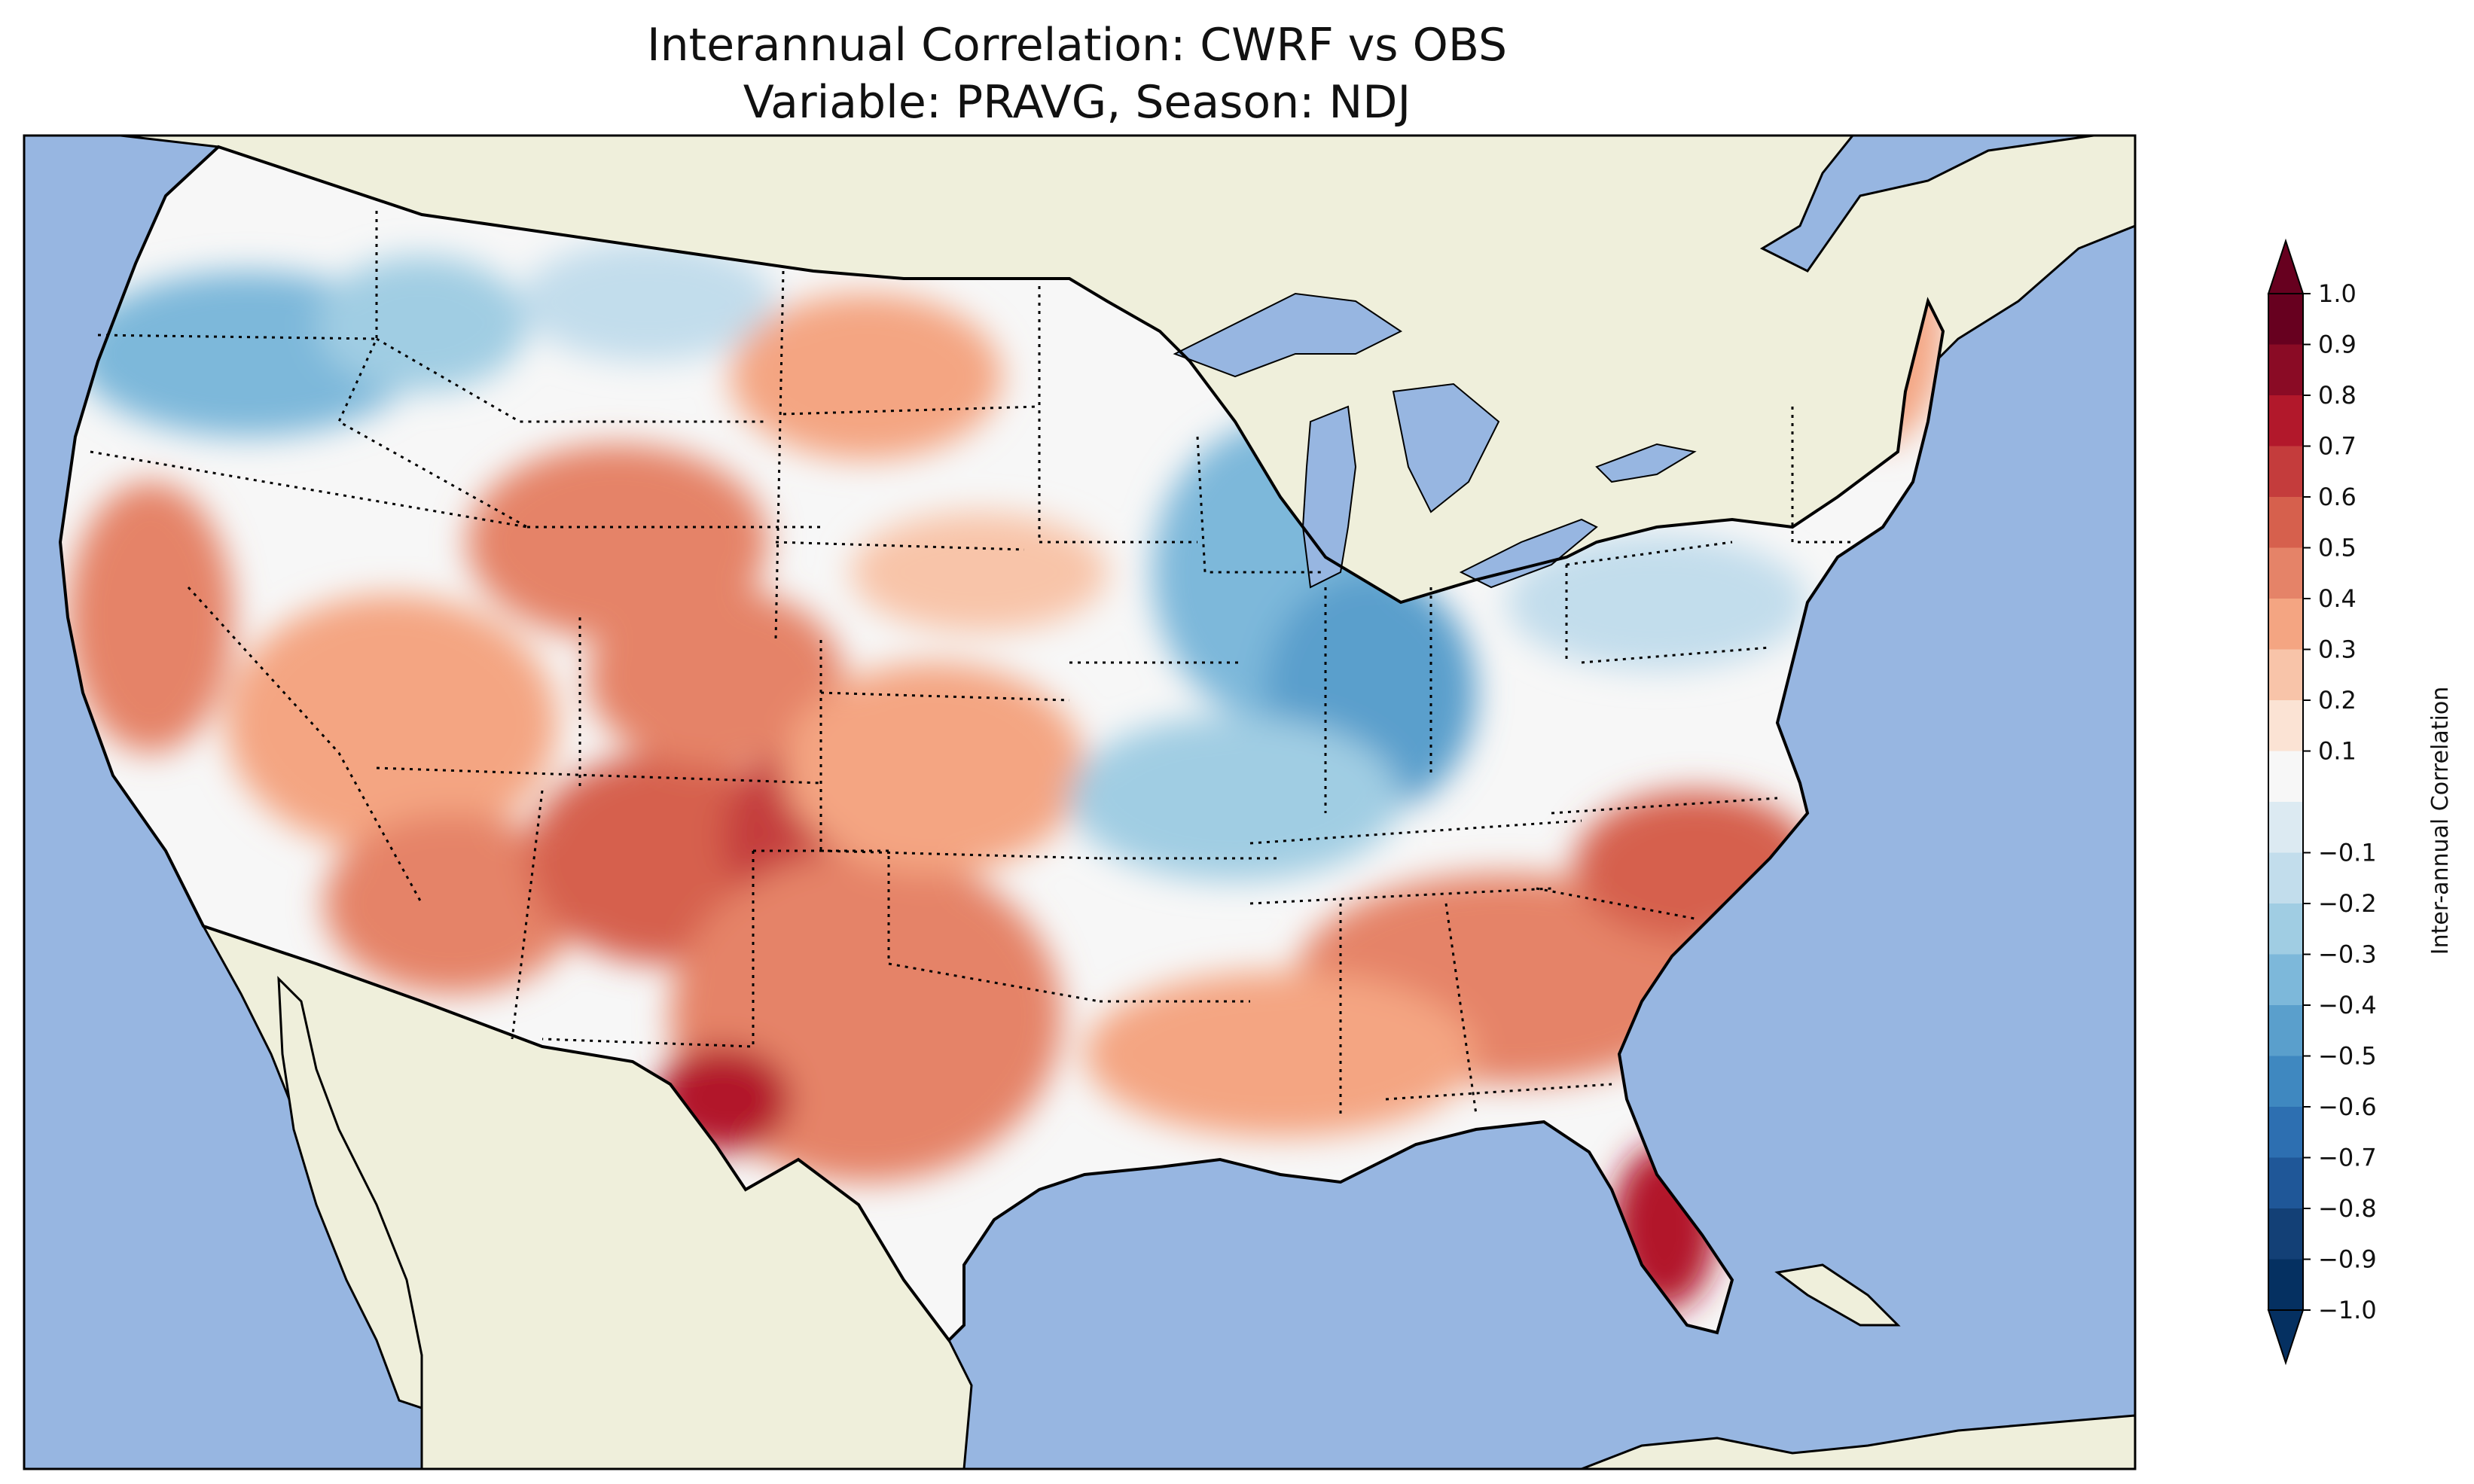 The width and height of the screenshot is (2474, 1484). What do you see at coordinates (1858, 1441) in the screenshot?
I see `bottom-right-land` at bounding box center [1858, 1441].